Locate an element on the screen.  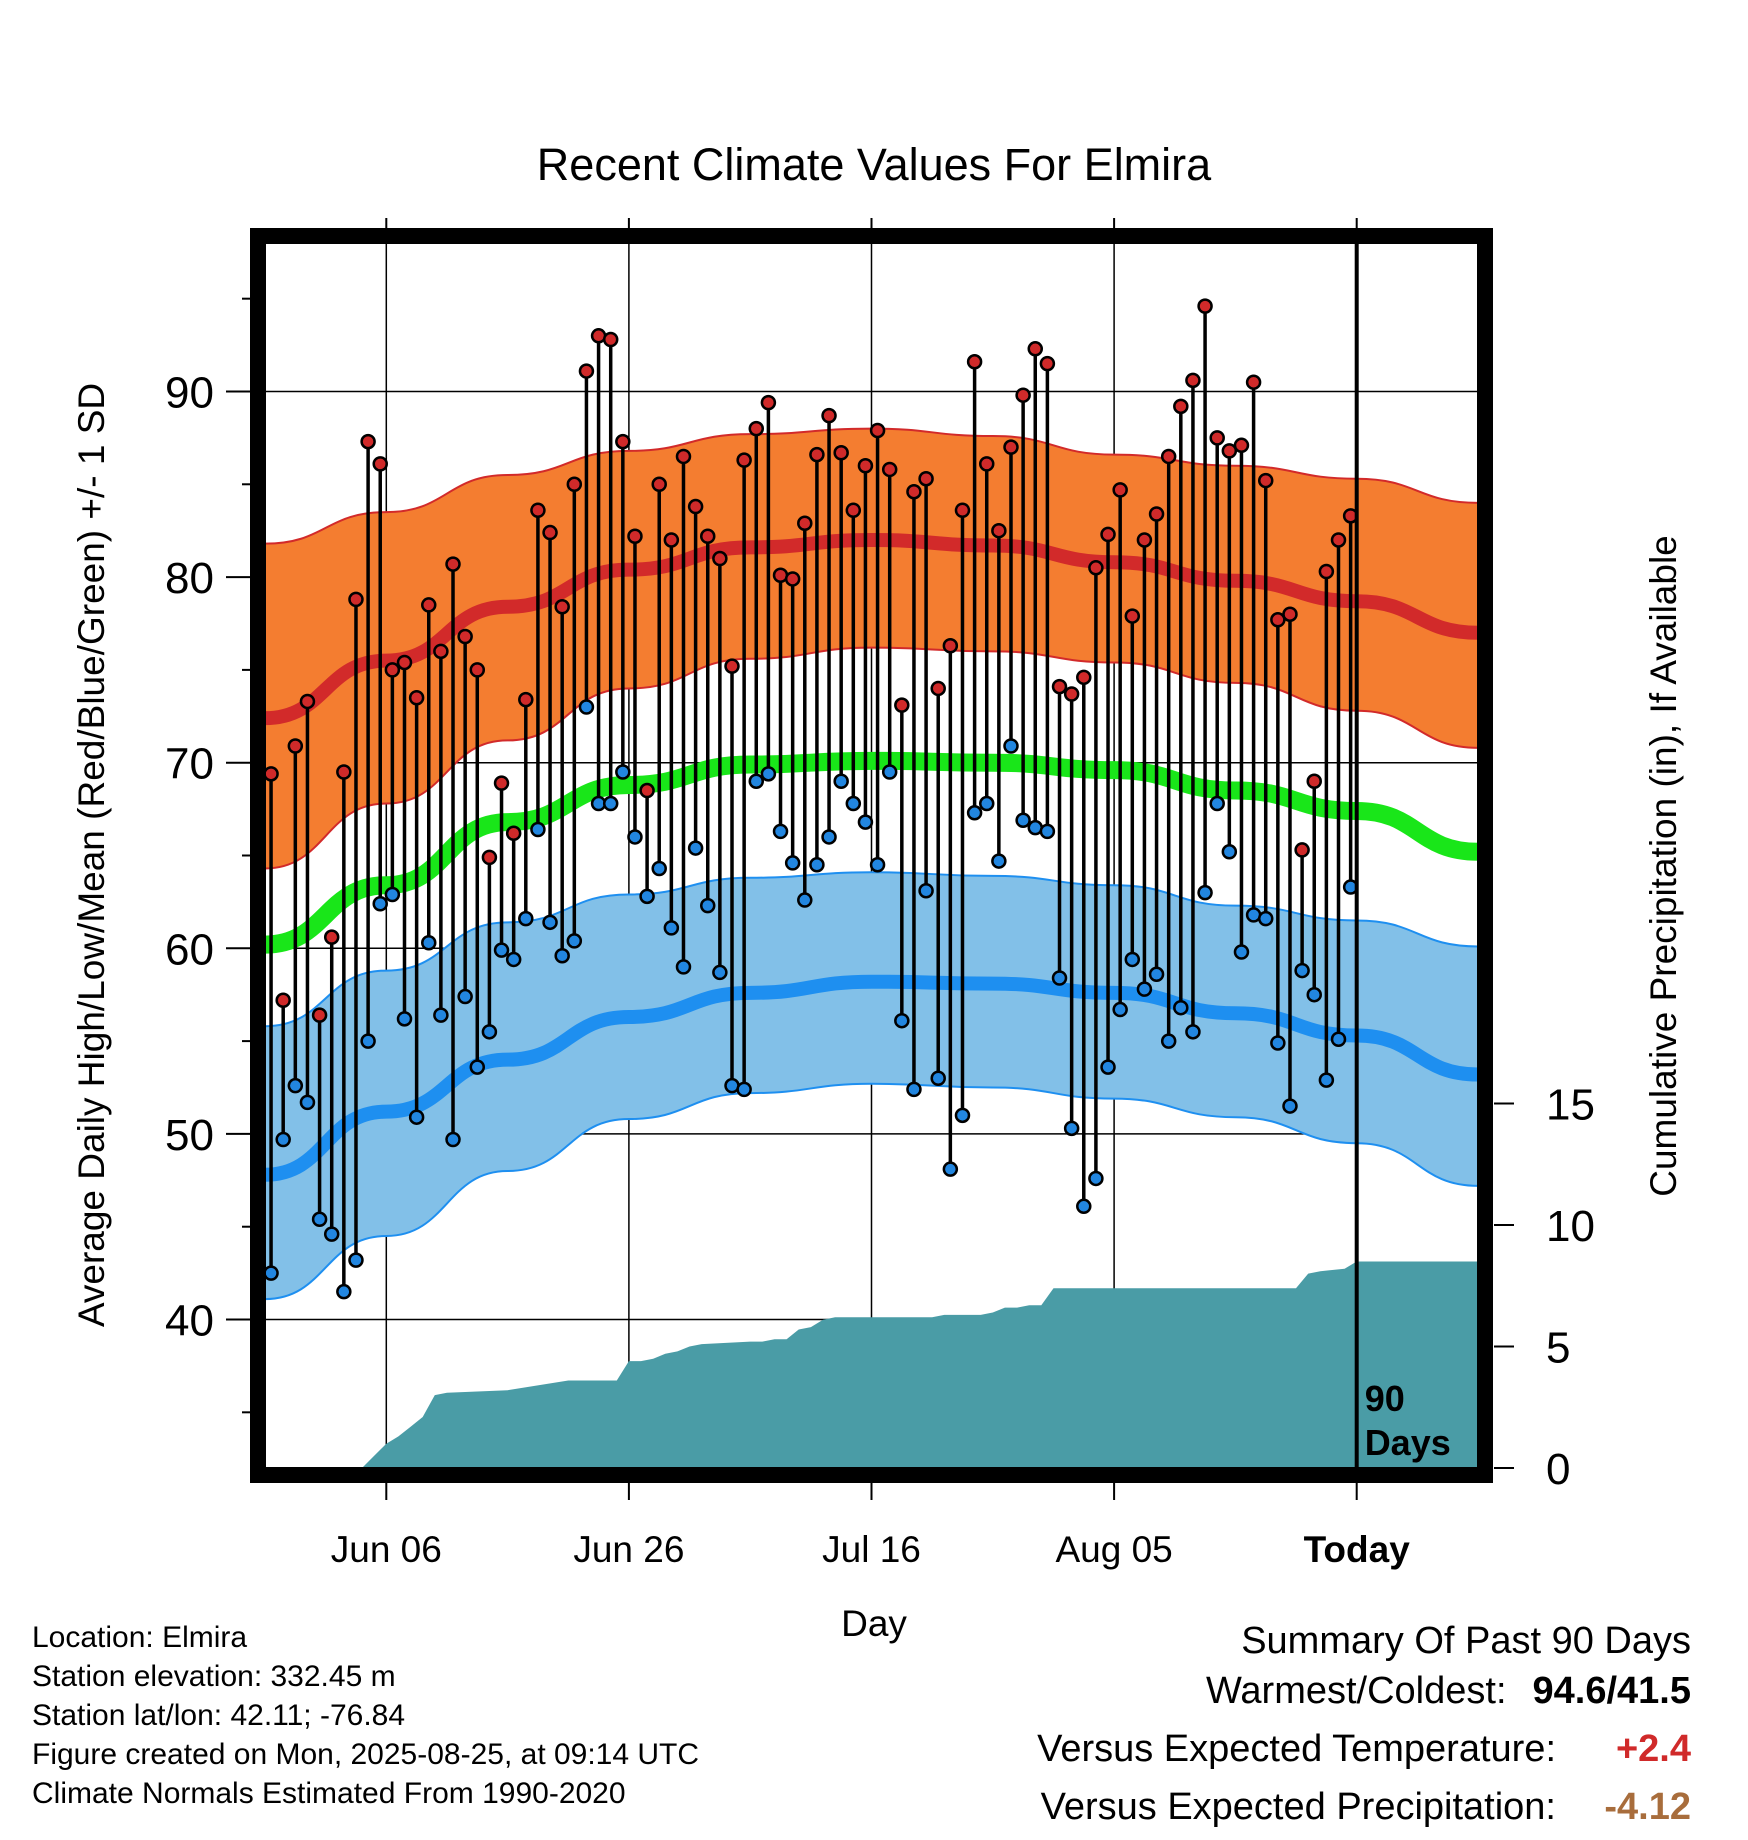
y-tick-label: 80 is located at coordinates (189, 578).